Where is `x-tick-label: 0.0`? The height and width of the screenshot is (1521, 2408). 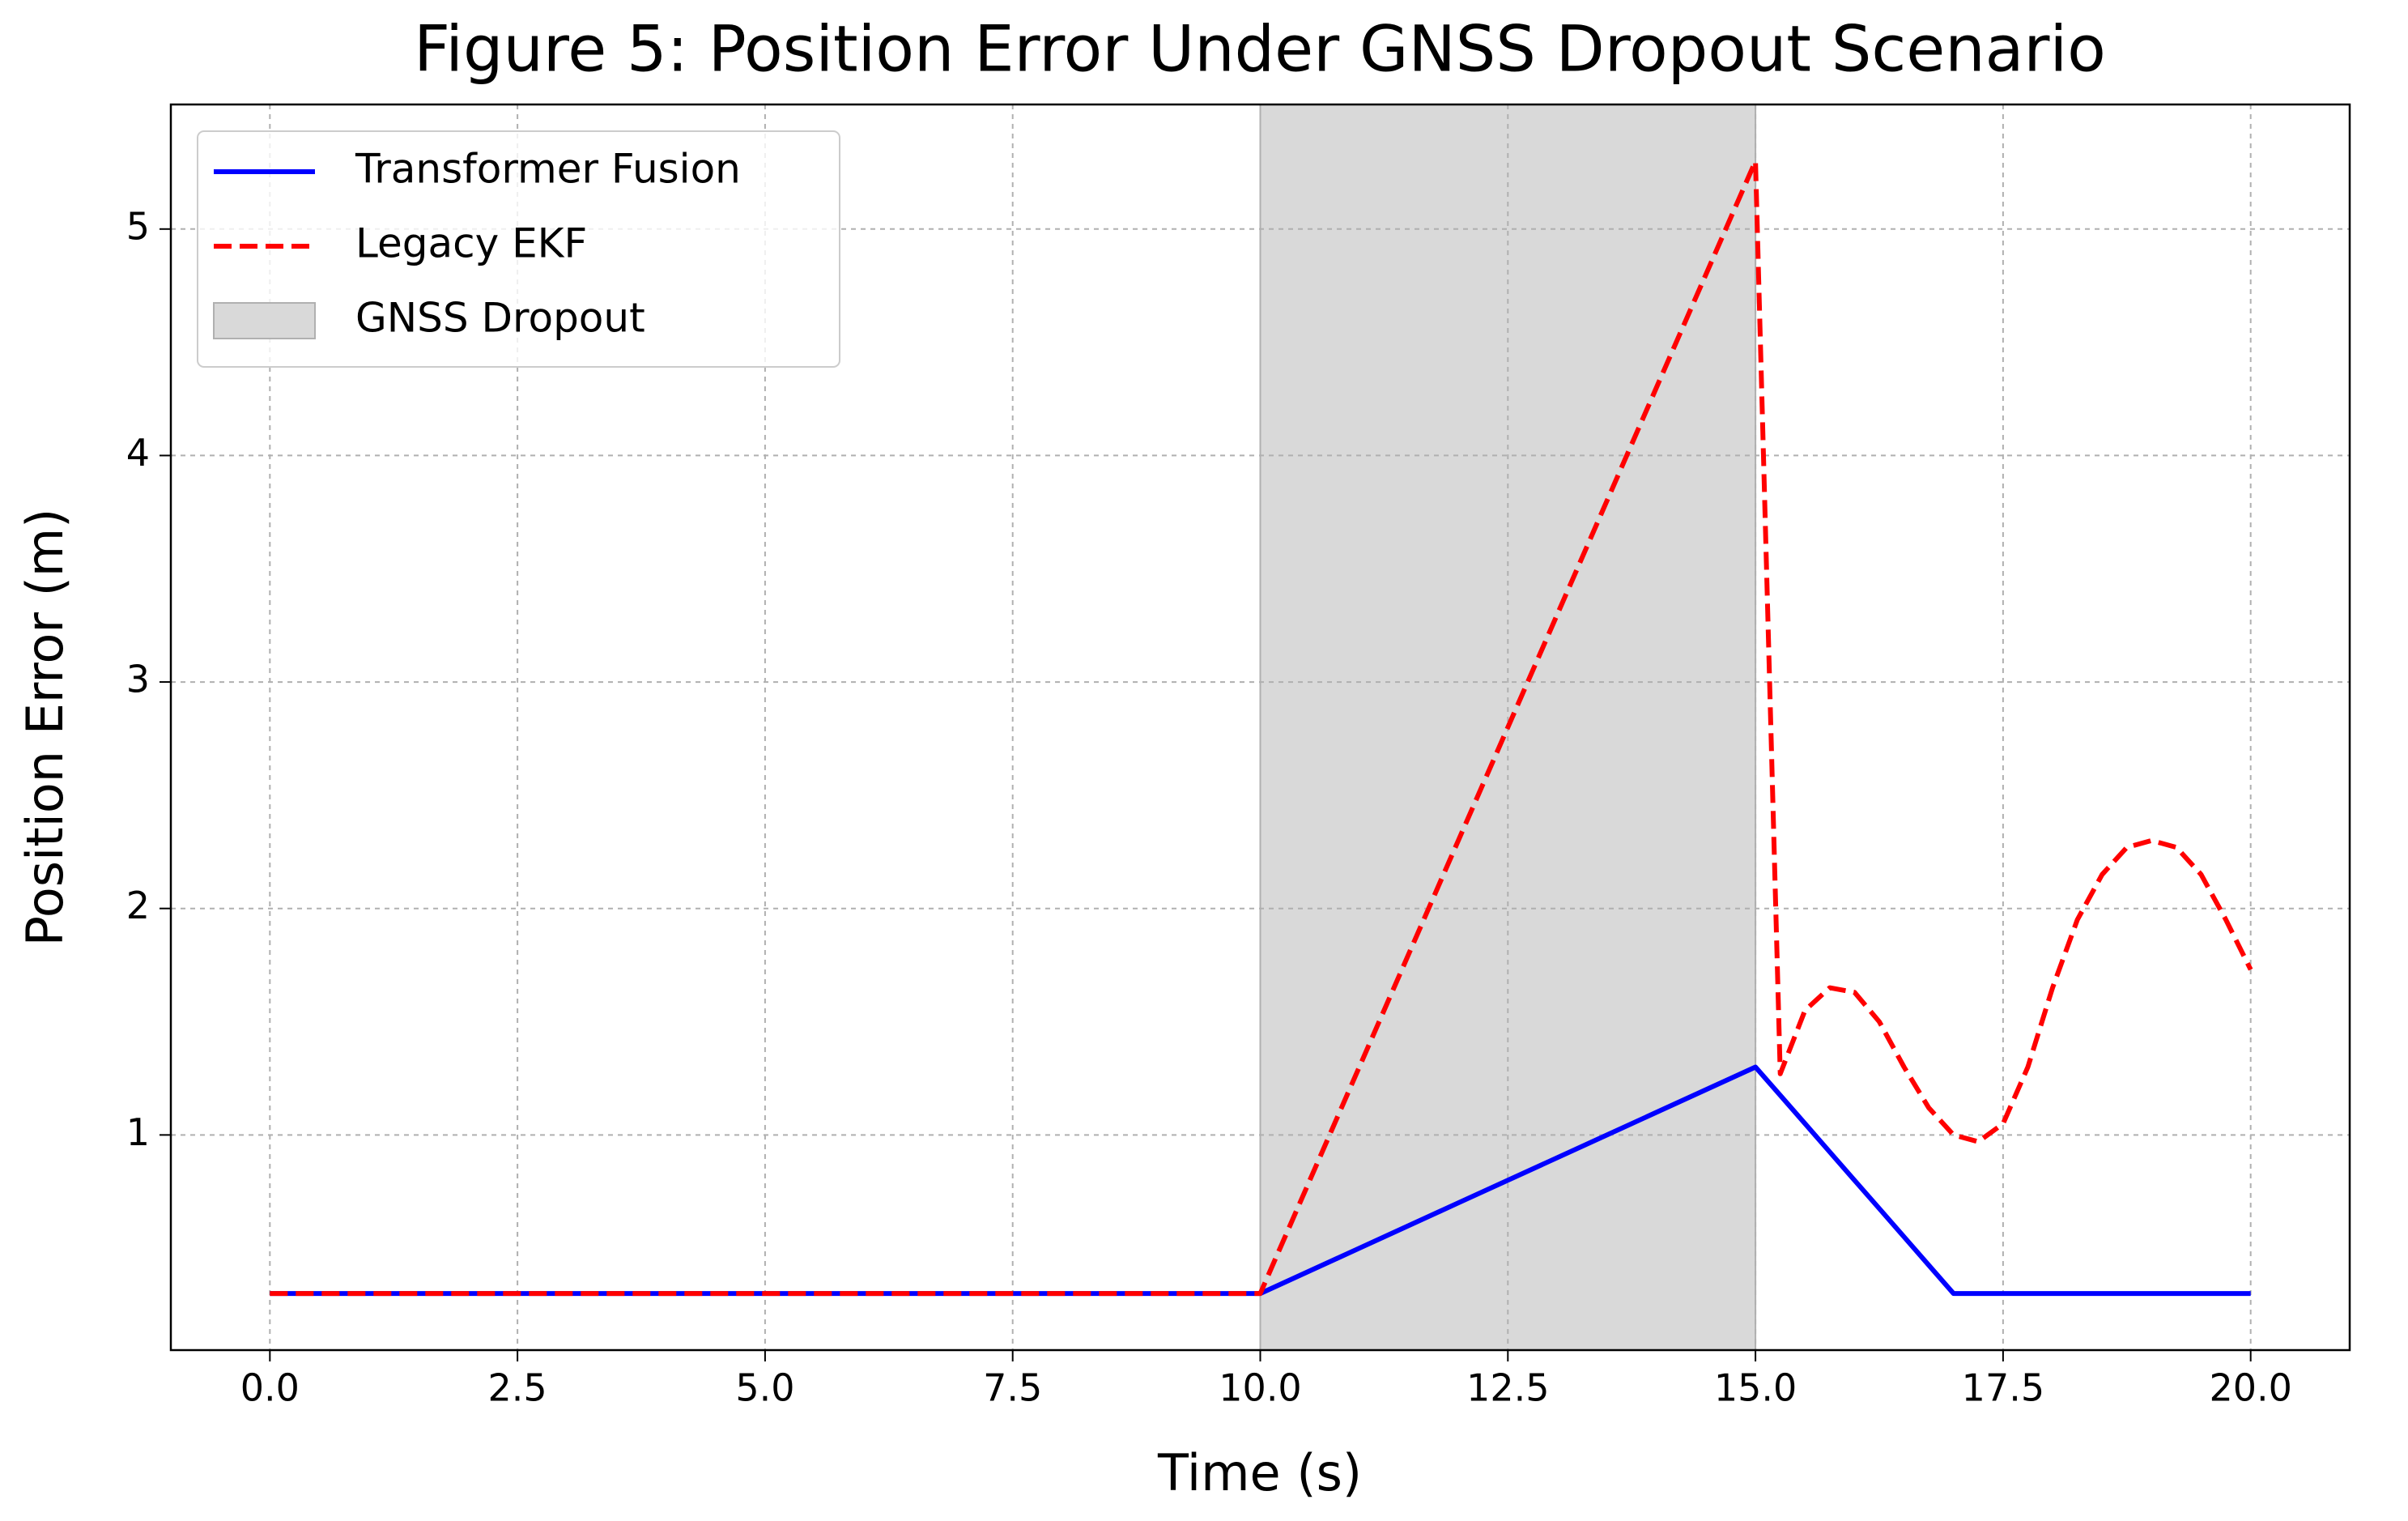
x-tick-label: 0.0 is located at coordinates (270, 1388).